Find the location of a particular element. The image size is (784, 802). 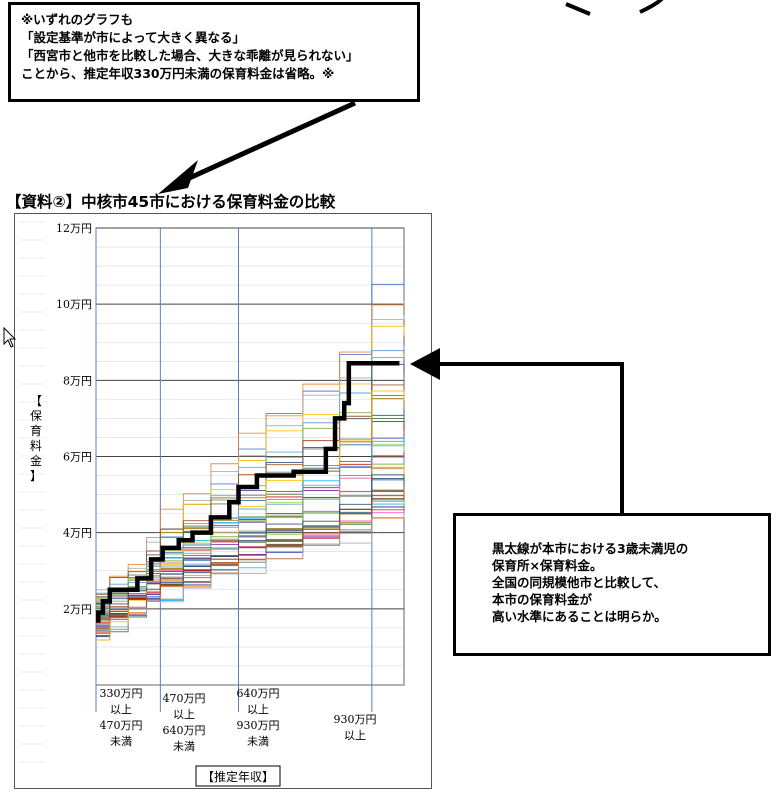

y-tick-label: 12万円 is located at coordinates (74, 228).